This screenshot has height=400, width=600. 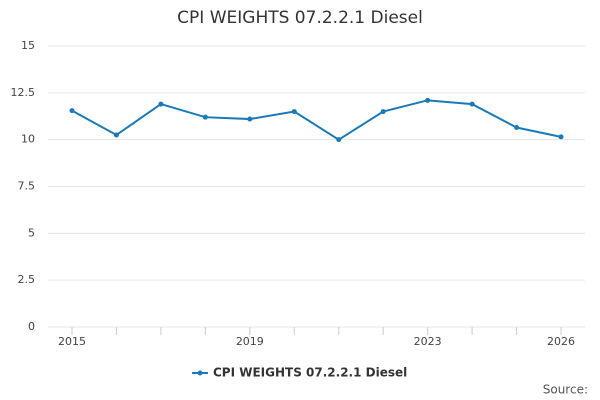 I want to click on chart-title: CPI WEIGHTS 07.2.2.1 Diesel, so click(x=300, y=18).